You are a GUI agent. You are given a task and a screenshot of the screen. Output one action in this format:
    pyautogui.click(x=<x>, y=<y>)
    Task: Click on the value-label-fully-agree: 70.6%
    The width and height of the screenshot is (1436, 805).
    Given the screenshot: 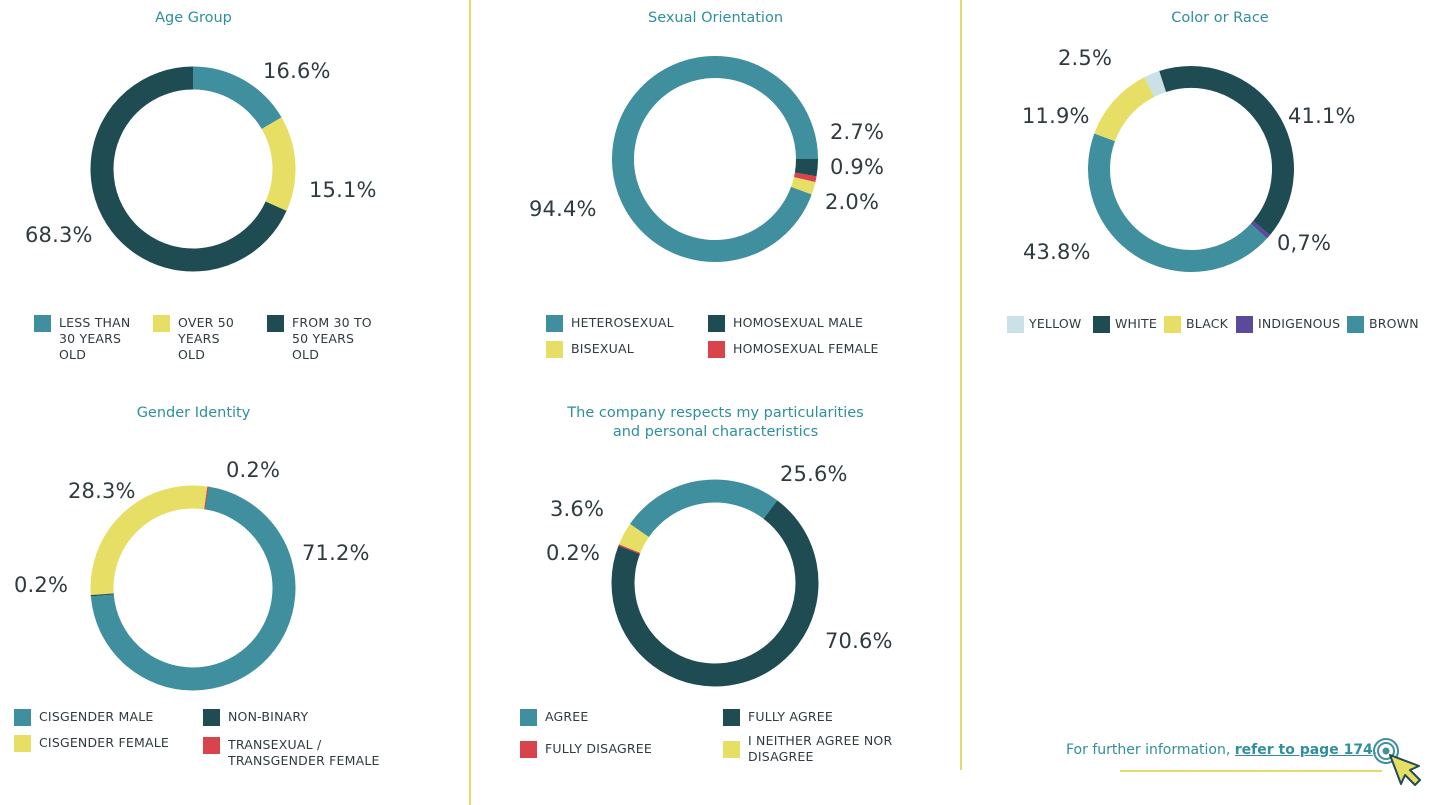 What is the action you would take?
    pyautogui.click(x=859, y=641)
    